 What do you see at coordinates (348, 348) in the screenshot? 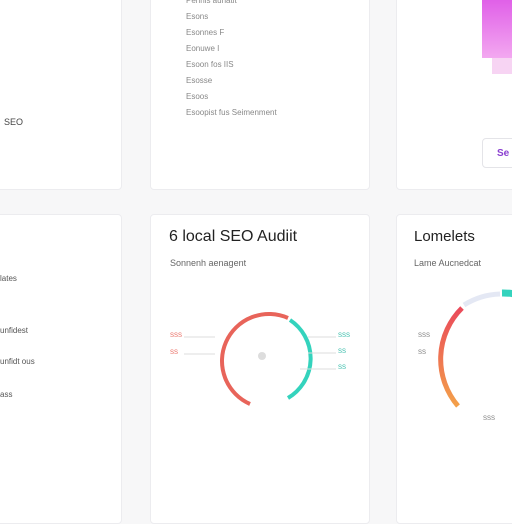
I see `gauges` at bounding box center [348, 348].